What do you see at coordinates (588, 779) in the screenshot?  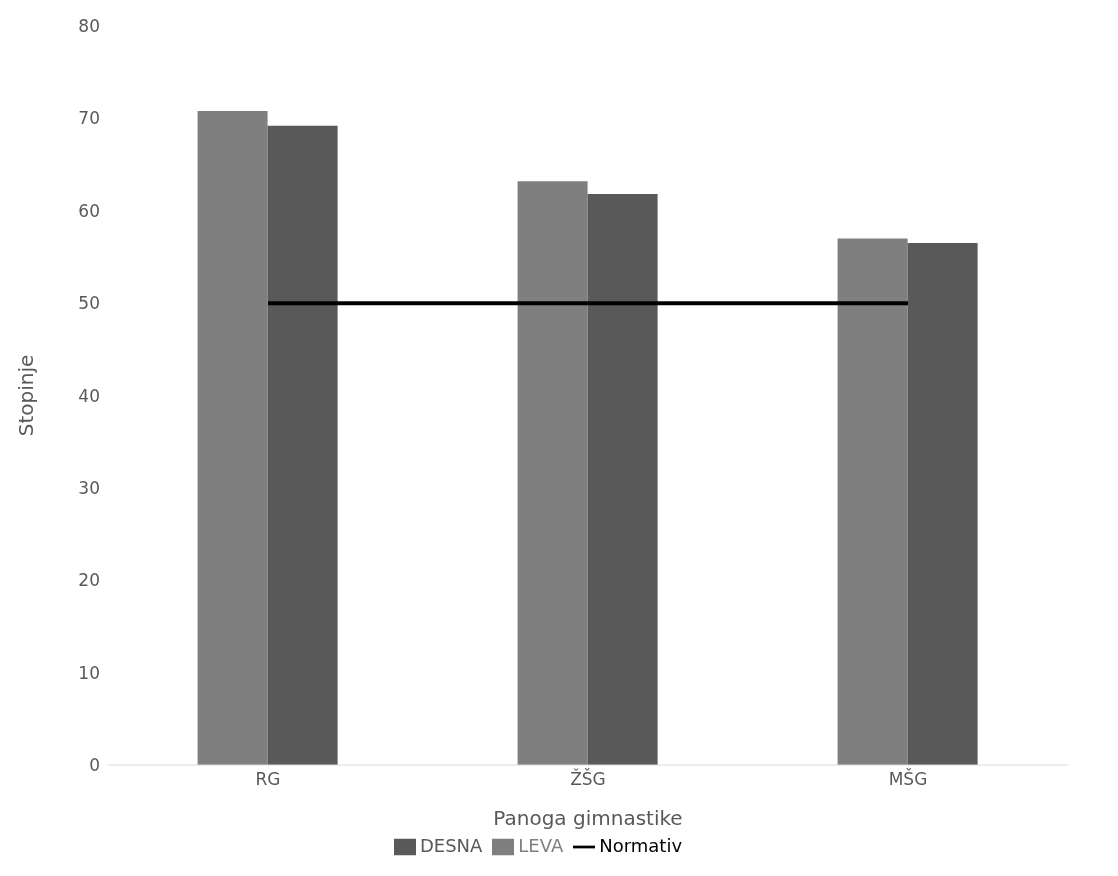 I see `x-tick-label: ŽŠG` at bounding box center [588, 779].